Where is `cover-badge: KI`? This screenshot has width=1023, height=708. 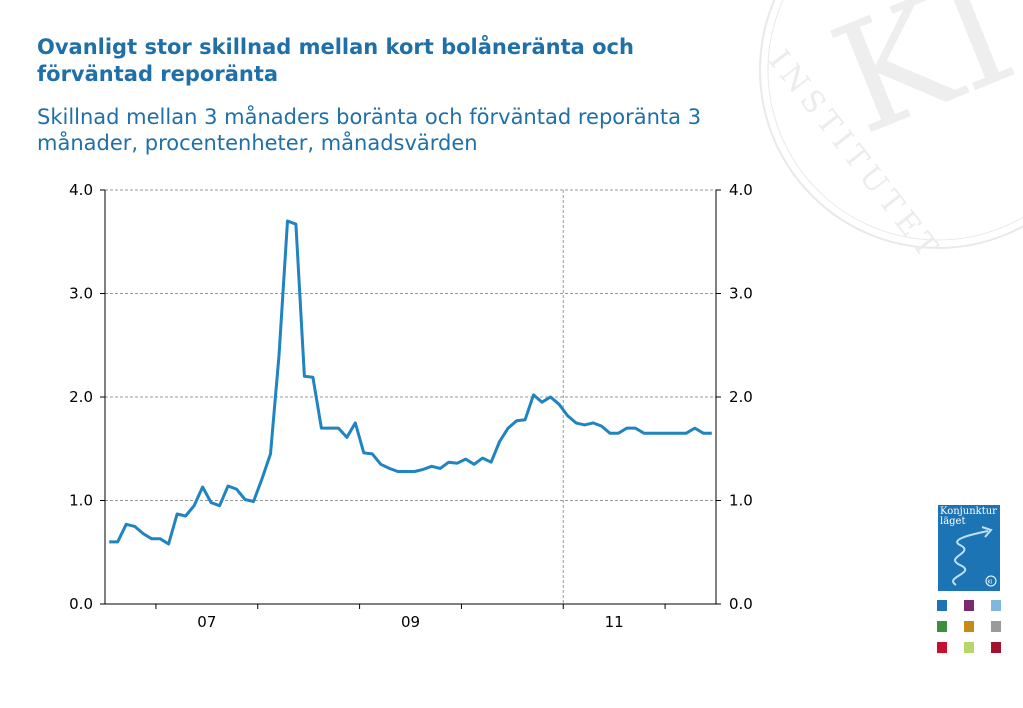 cover-badge: KI is located at coordinates (990, 583).